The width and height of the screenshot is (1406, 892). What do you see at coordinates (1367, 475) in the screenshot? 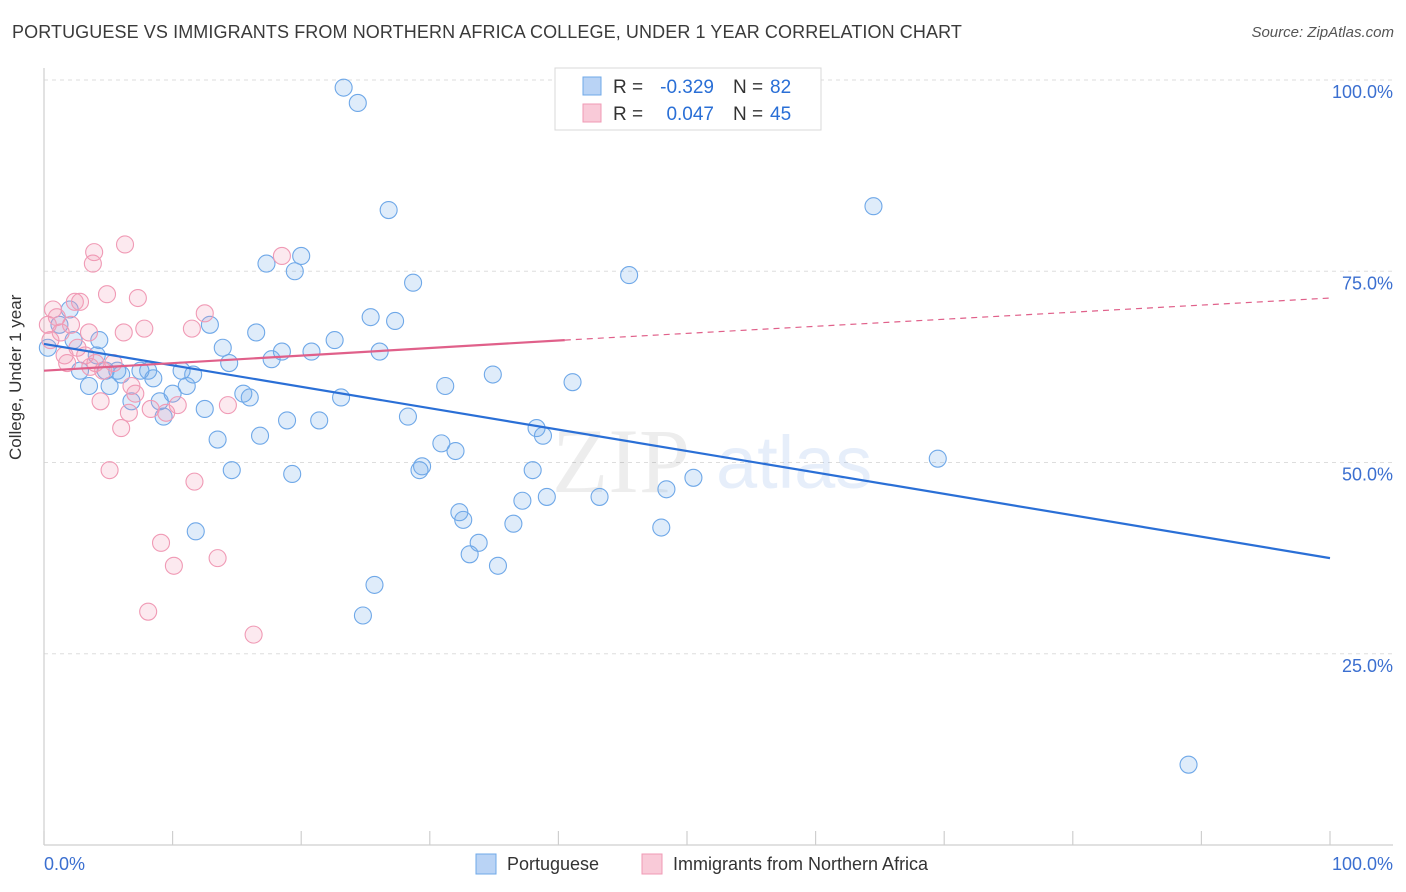
I see `y-tick-label-50: 50.0%` at bounding box center [1367, 475].